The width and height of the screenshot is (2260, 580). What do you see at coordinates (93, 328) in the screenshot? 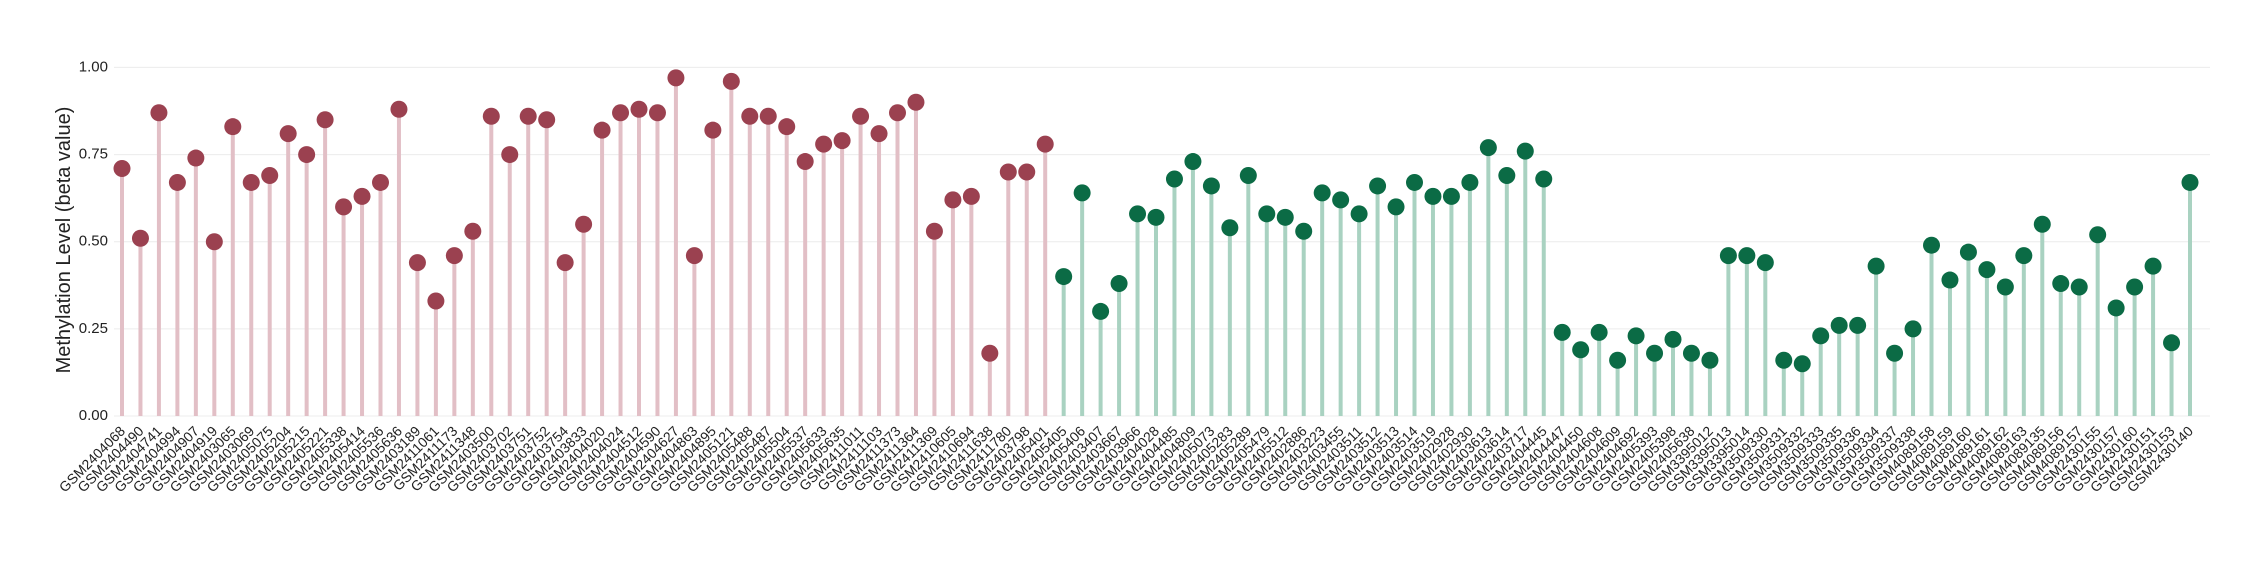
I see `y-tick-label: 0.25` at bounding box center [93, 328].